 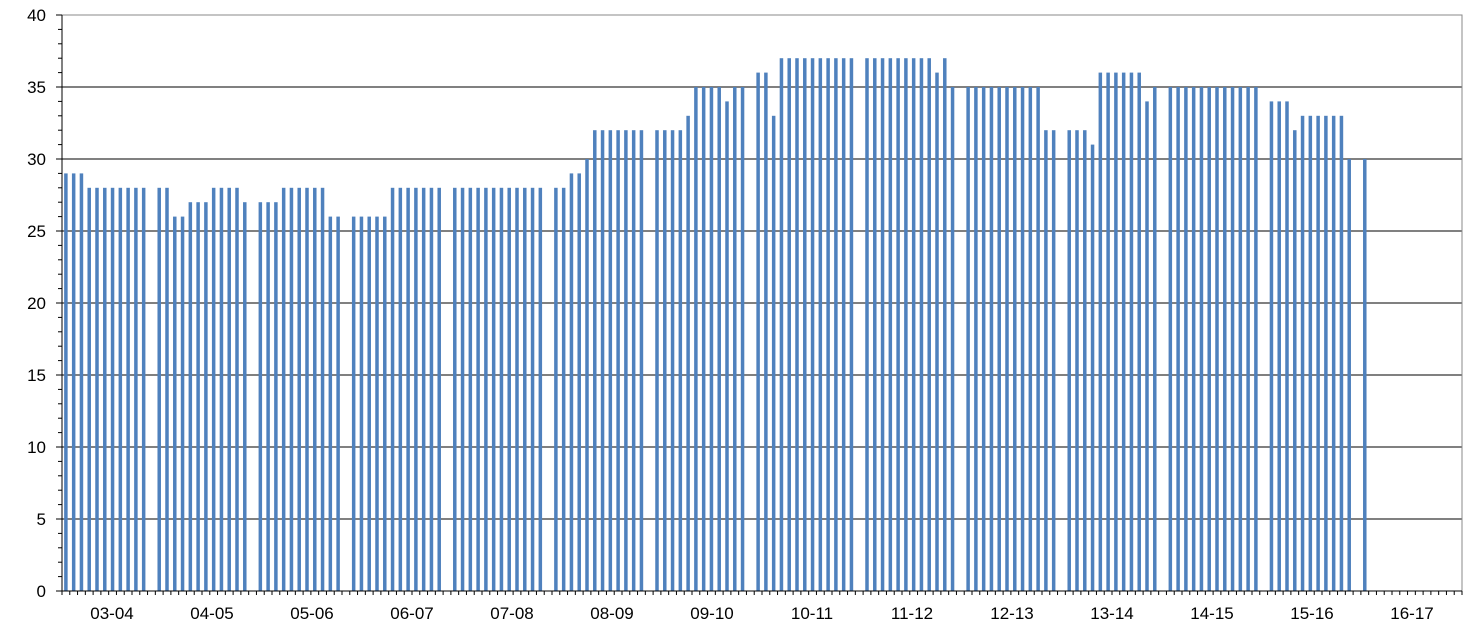 I want to click on x-tick-label: 12-13, so click(x=1011, y=613).